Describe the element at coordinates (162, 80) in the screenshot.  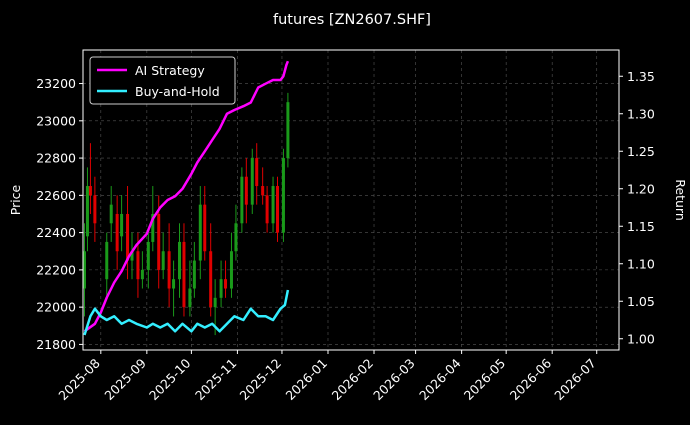
I see `legend: AI Strategy Buy-and-Hold` at that location.